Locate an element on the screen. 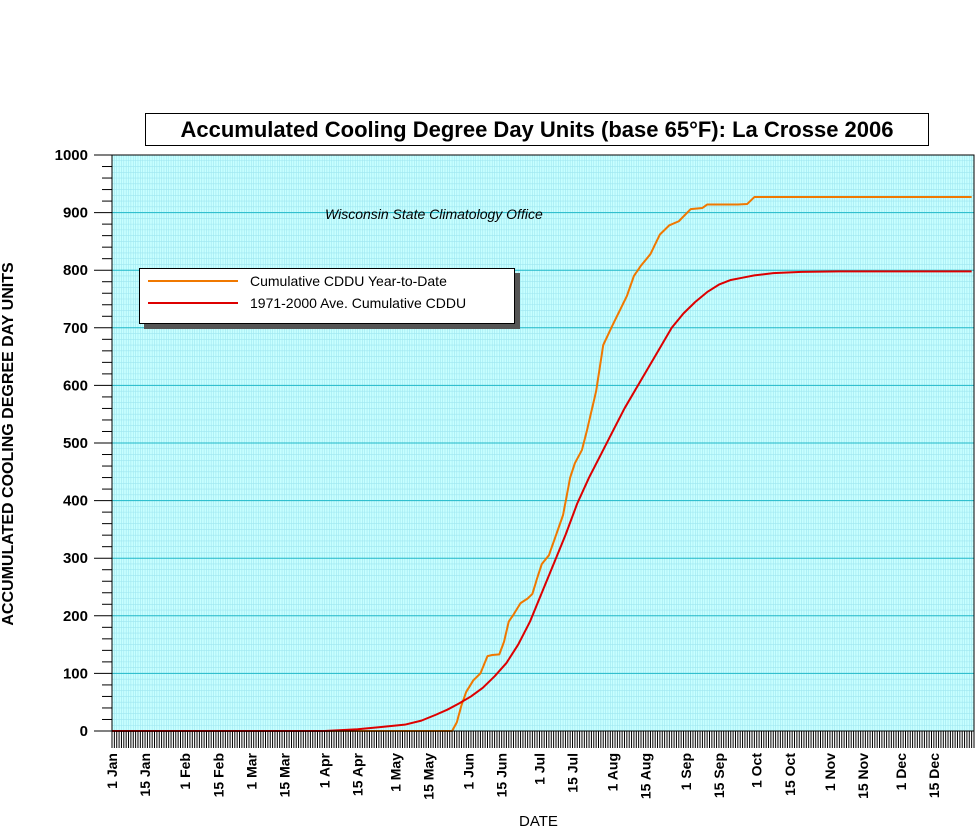  x-tick-label: 15 Apr is located at coordinates (358, 774).